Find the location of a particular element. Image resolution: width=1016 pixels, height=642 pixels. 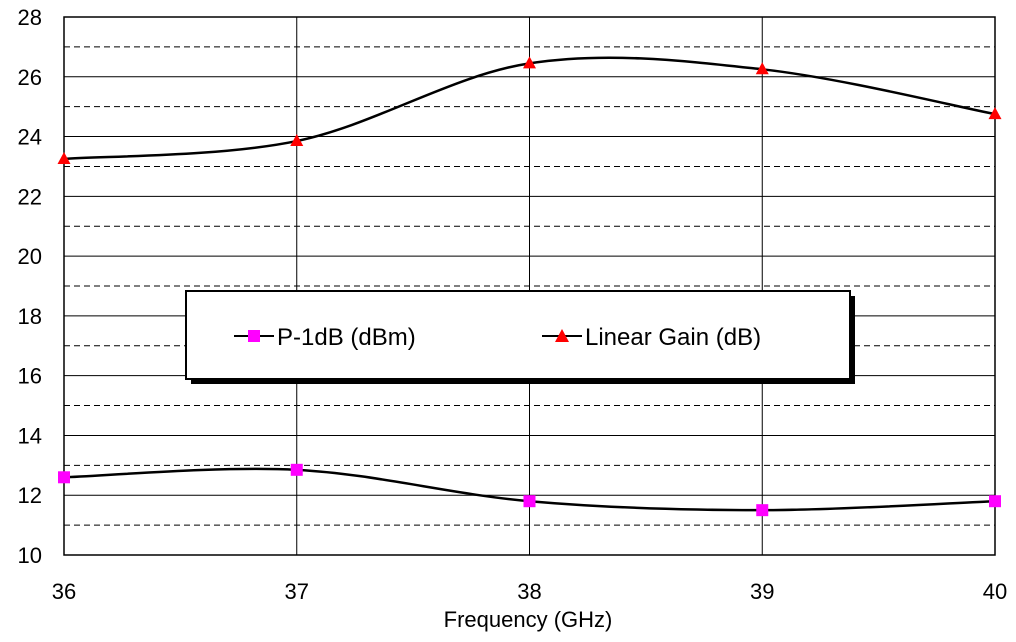

y-tick-label: 26 is located at coordinates (30, 77).